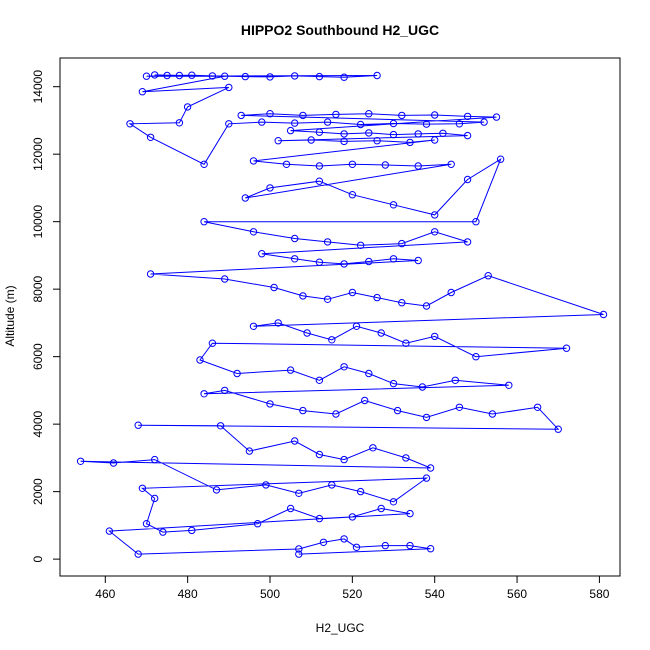 This screenshot has height=650, width=650. What do you see at coordinates (38, 356) in the screenshot?
I see `y-tick-label: 6000` at bounding box center [38, 356].